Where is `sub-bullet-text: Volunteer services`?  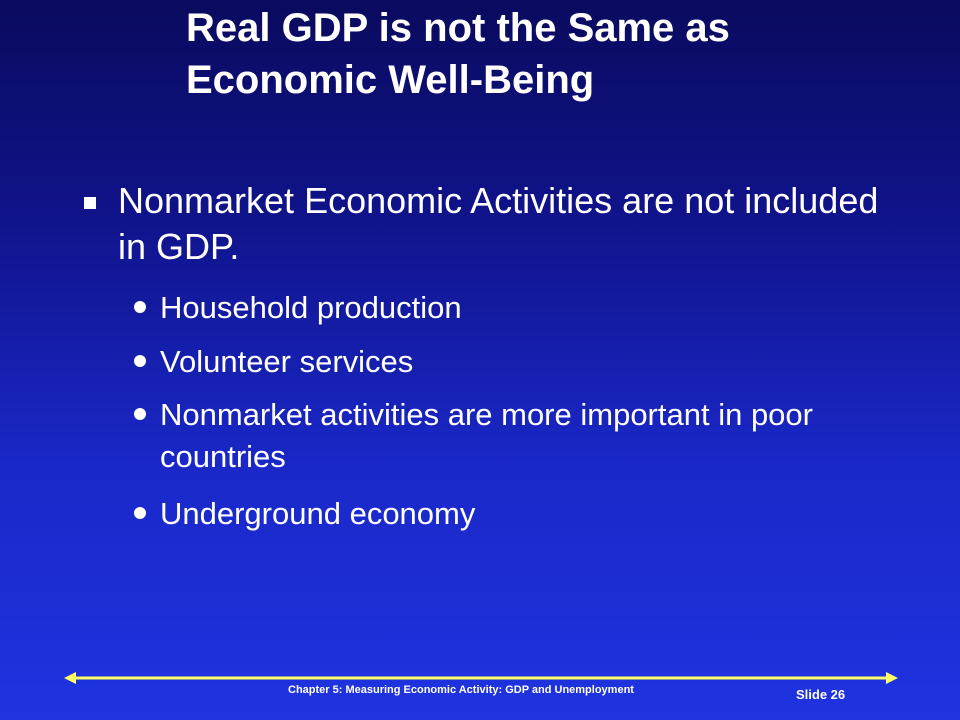 sub-bullet-text: Volunteer services is located at coordinates (287, 361).